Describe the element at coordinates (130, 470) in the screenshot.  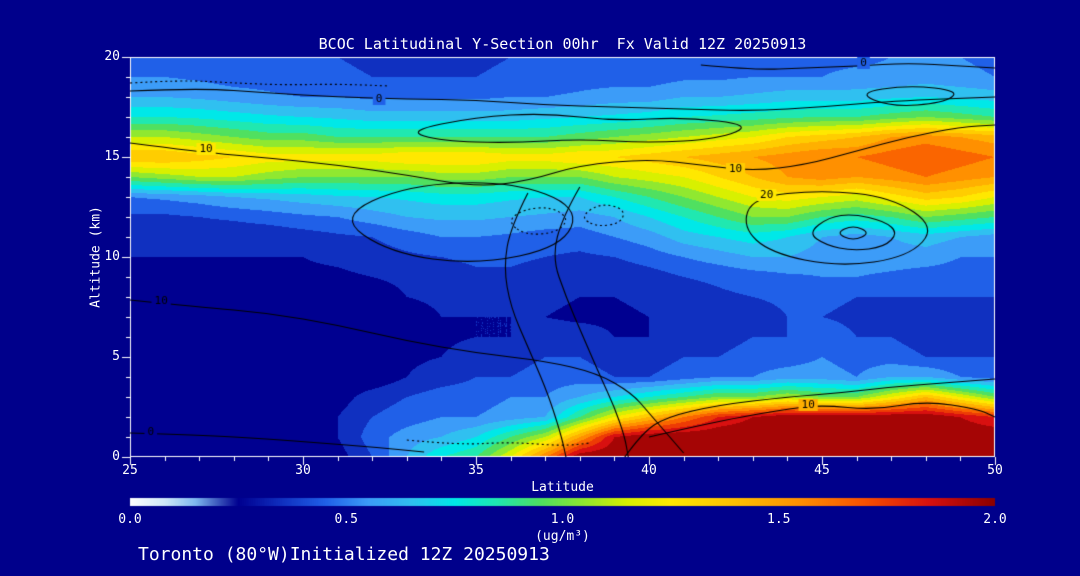
I see `x-tick-label: 25` at that location.